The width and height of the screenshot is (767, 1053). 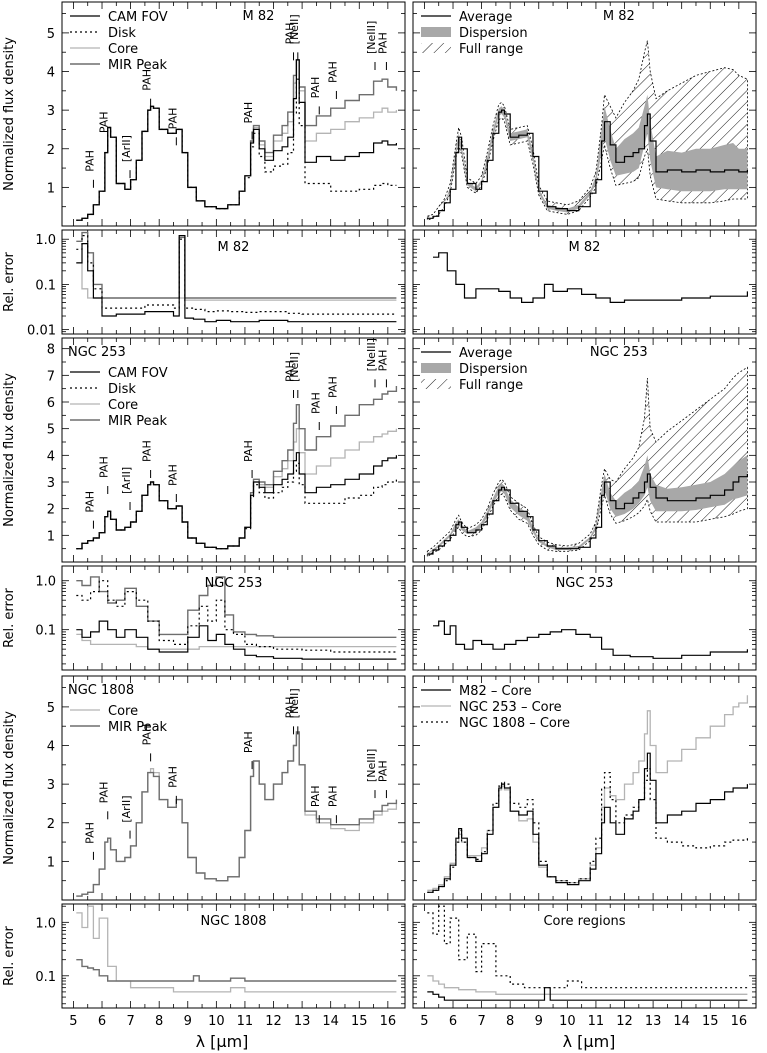 What do you see at coordinates (45, 631) in the screenshot?
I see `y-tick-label: 0.1` at bounding box center [45, 631].